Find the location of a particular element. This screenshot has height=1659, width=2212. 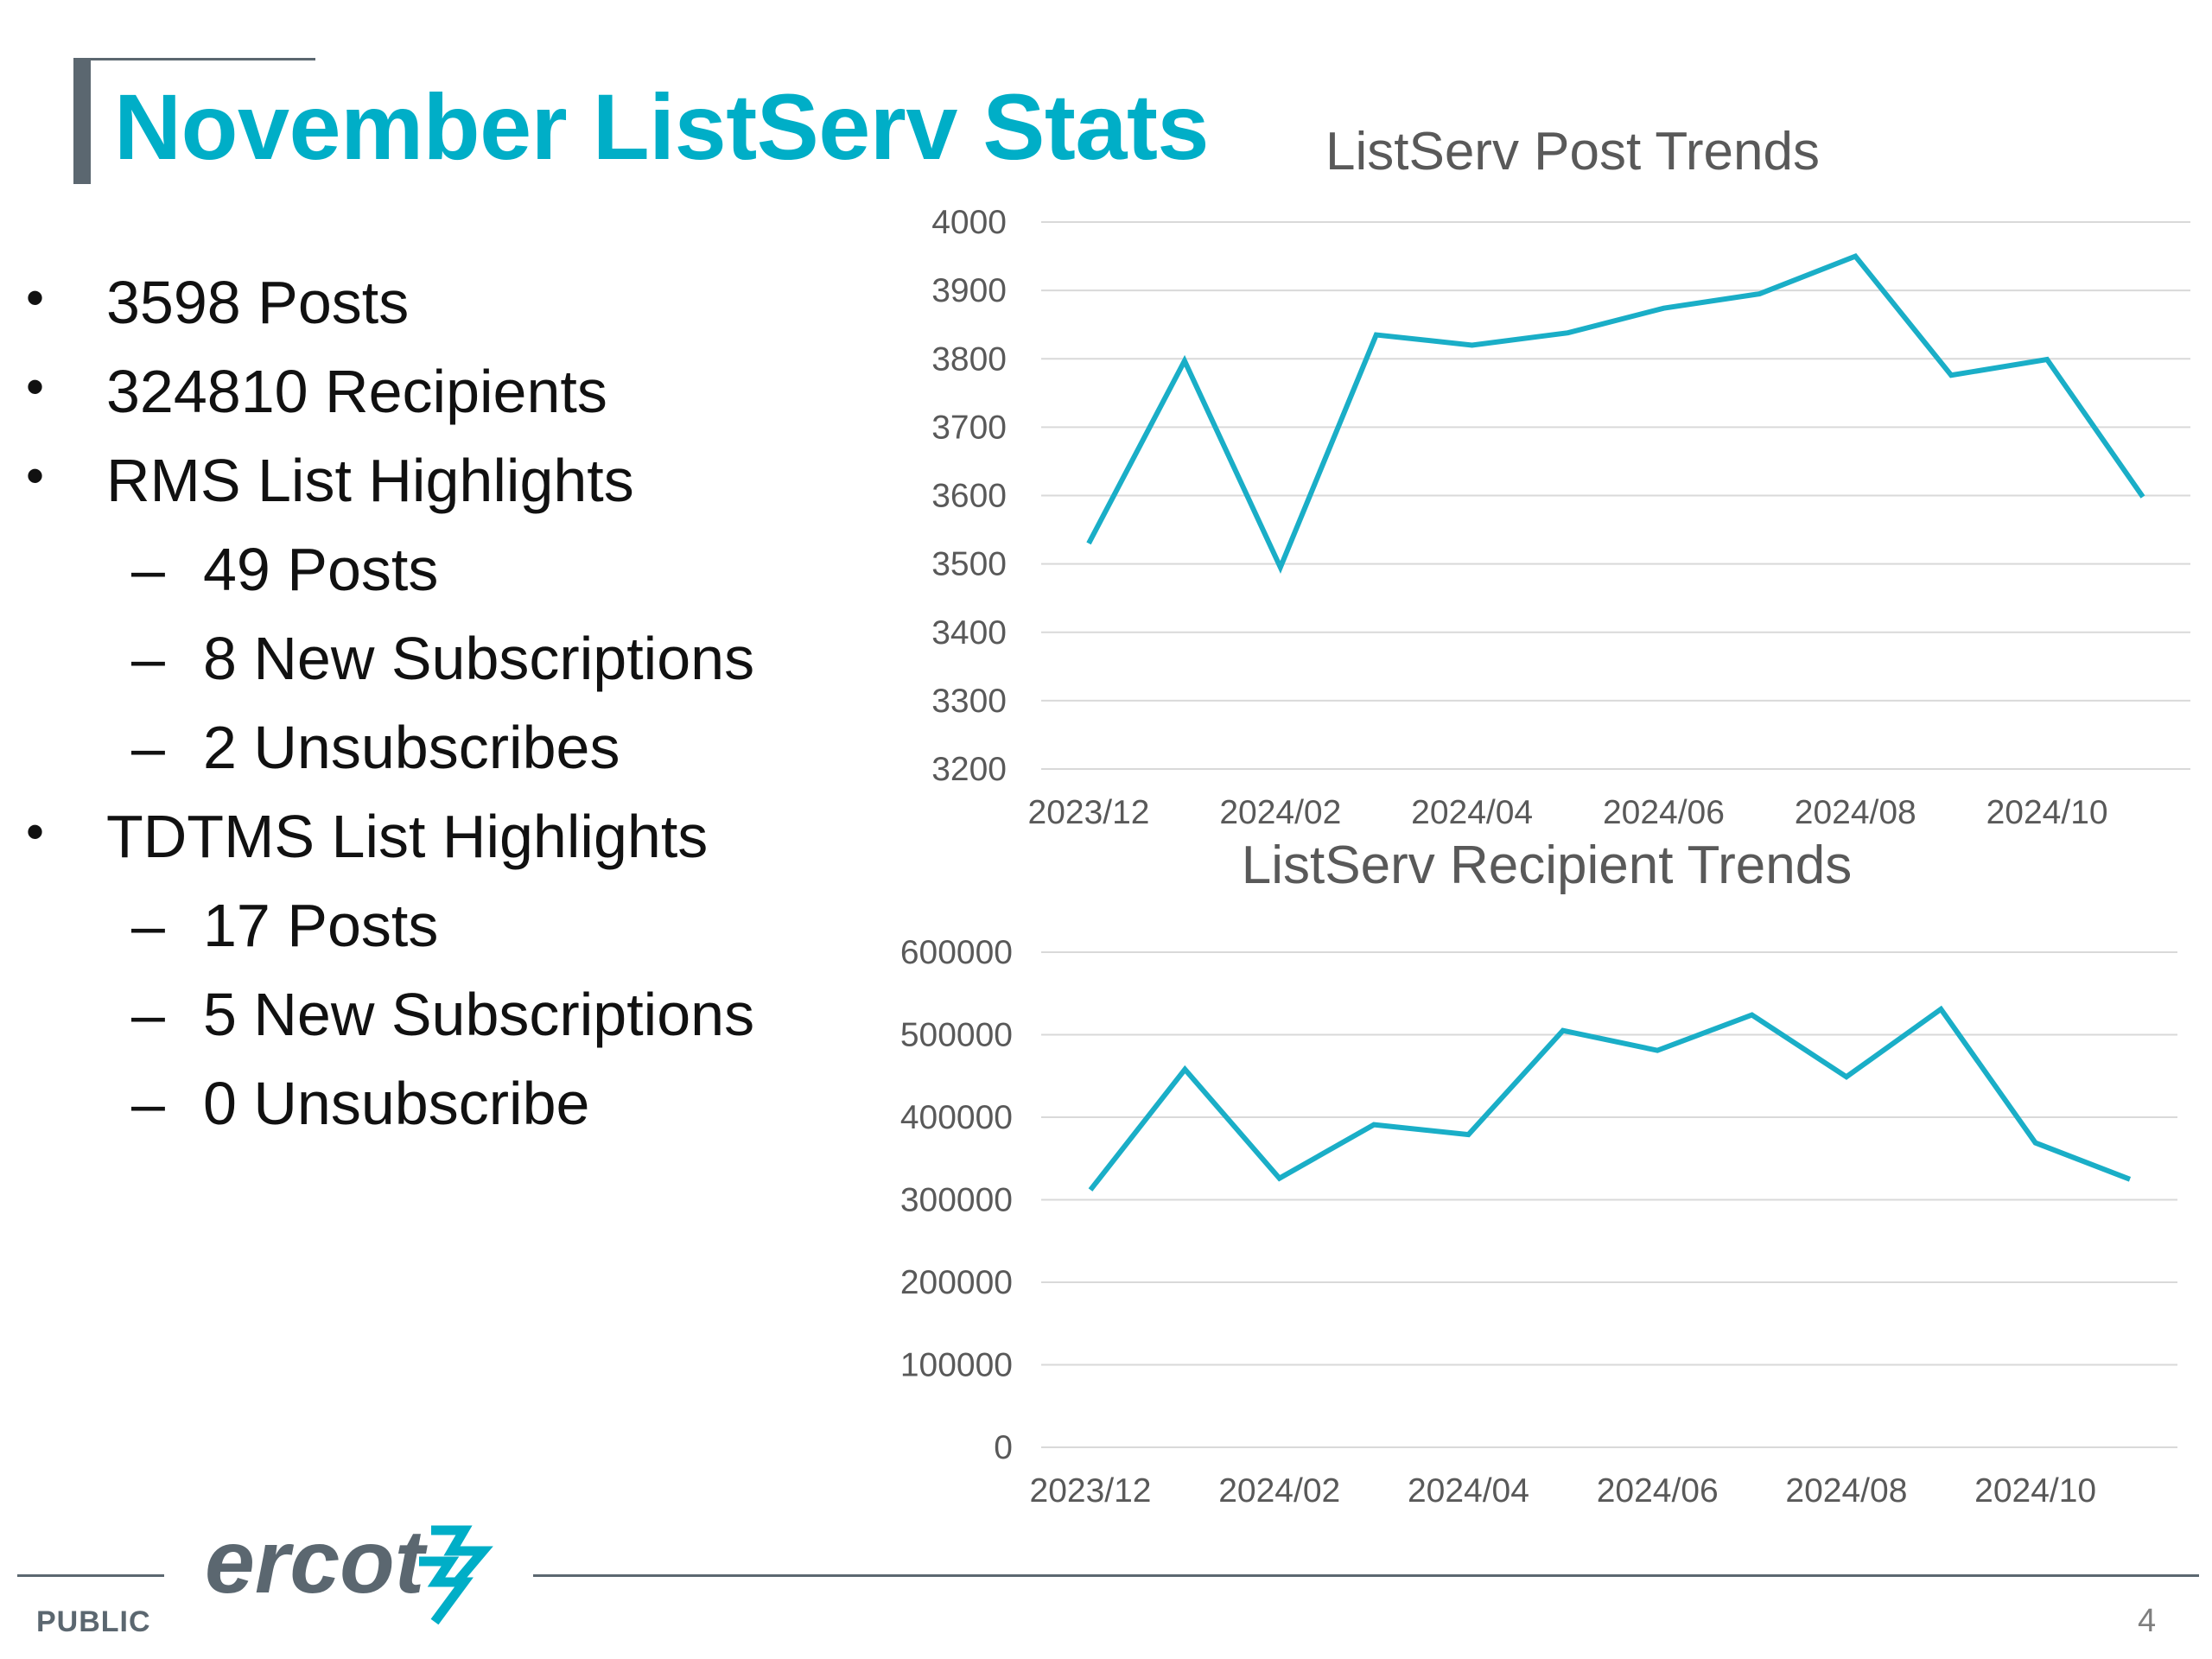

y-tick-label: 3400 is located at coordinates (969, 633).